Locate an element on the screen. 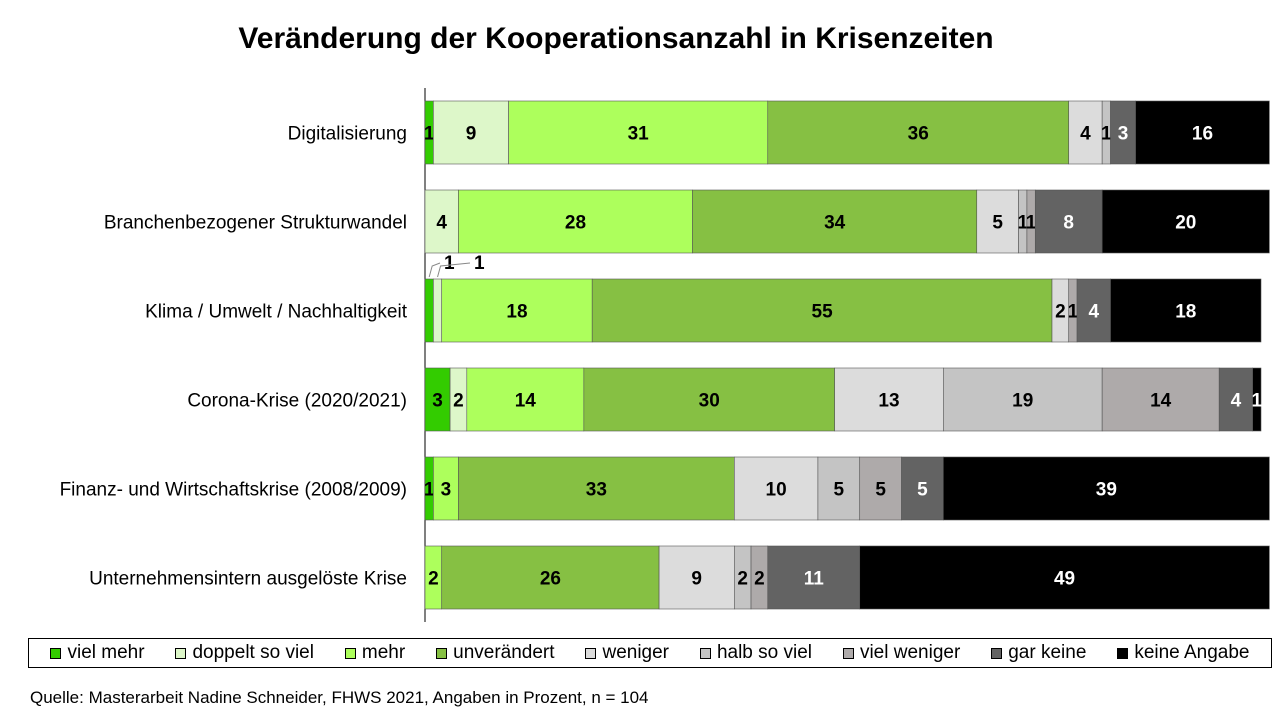  data-label: 30 is located at coordinates (709, 401).